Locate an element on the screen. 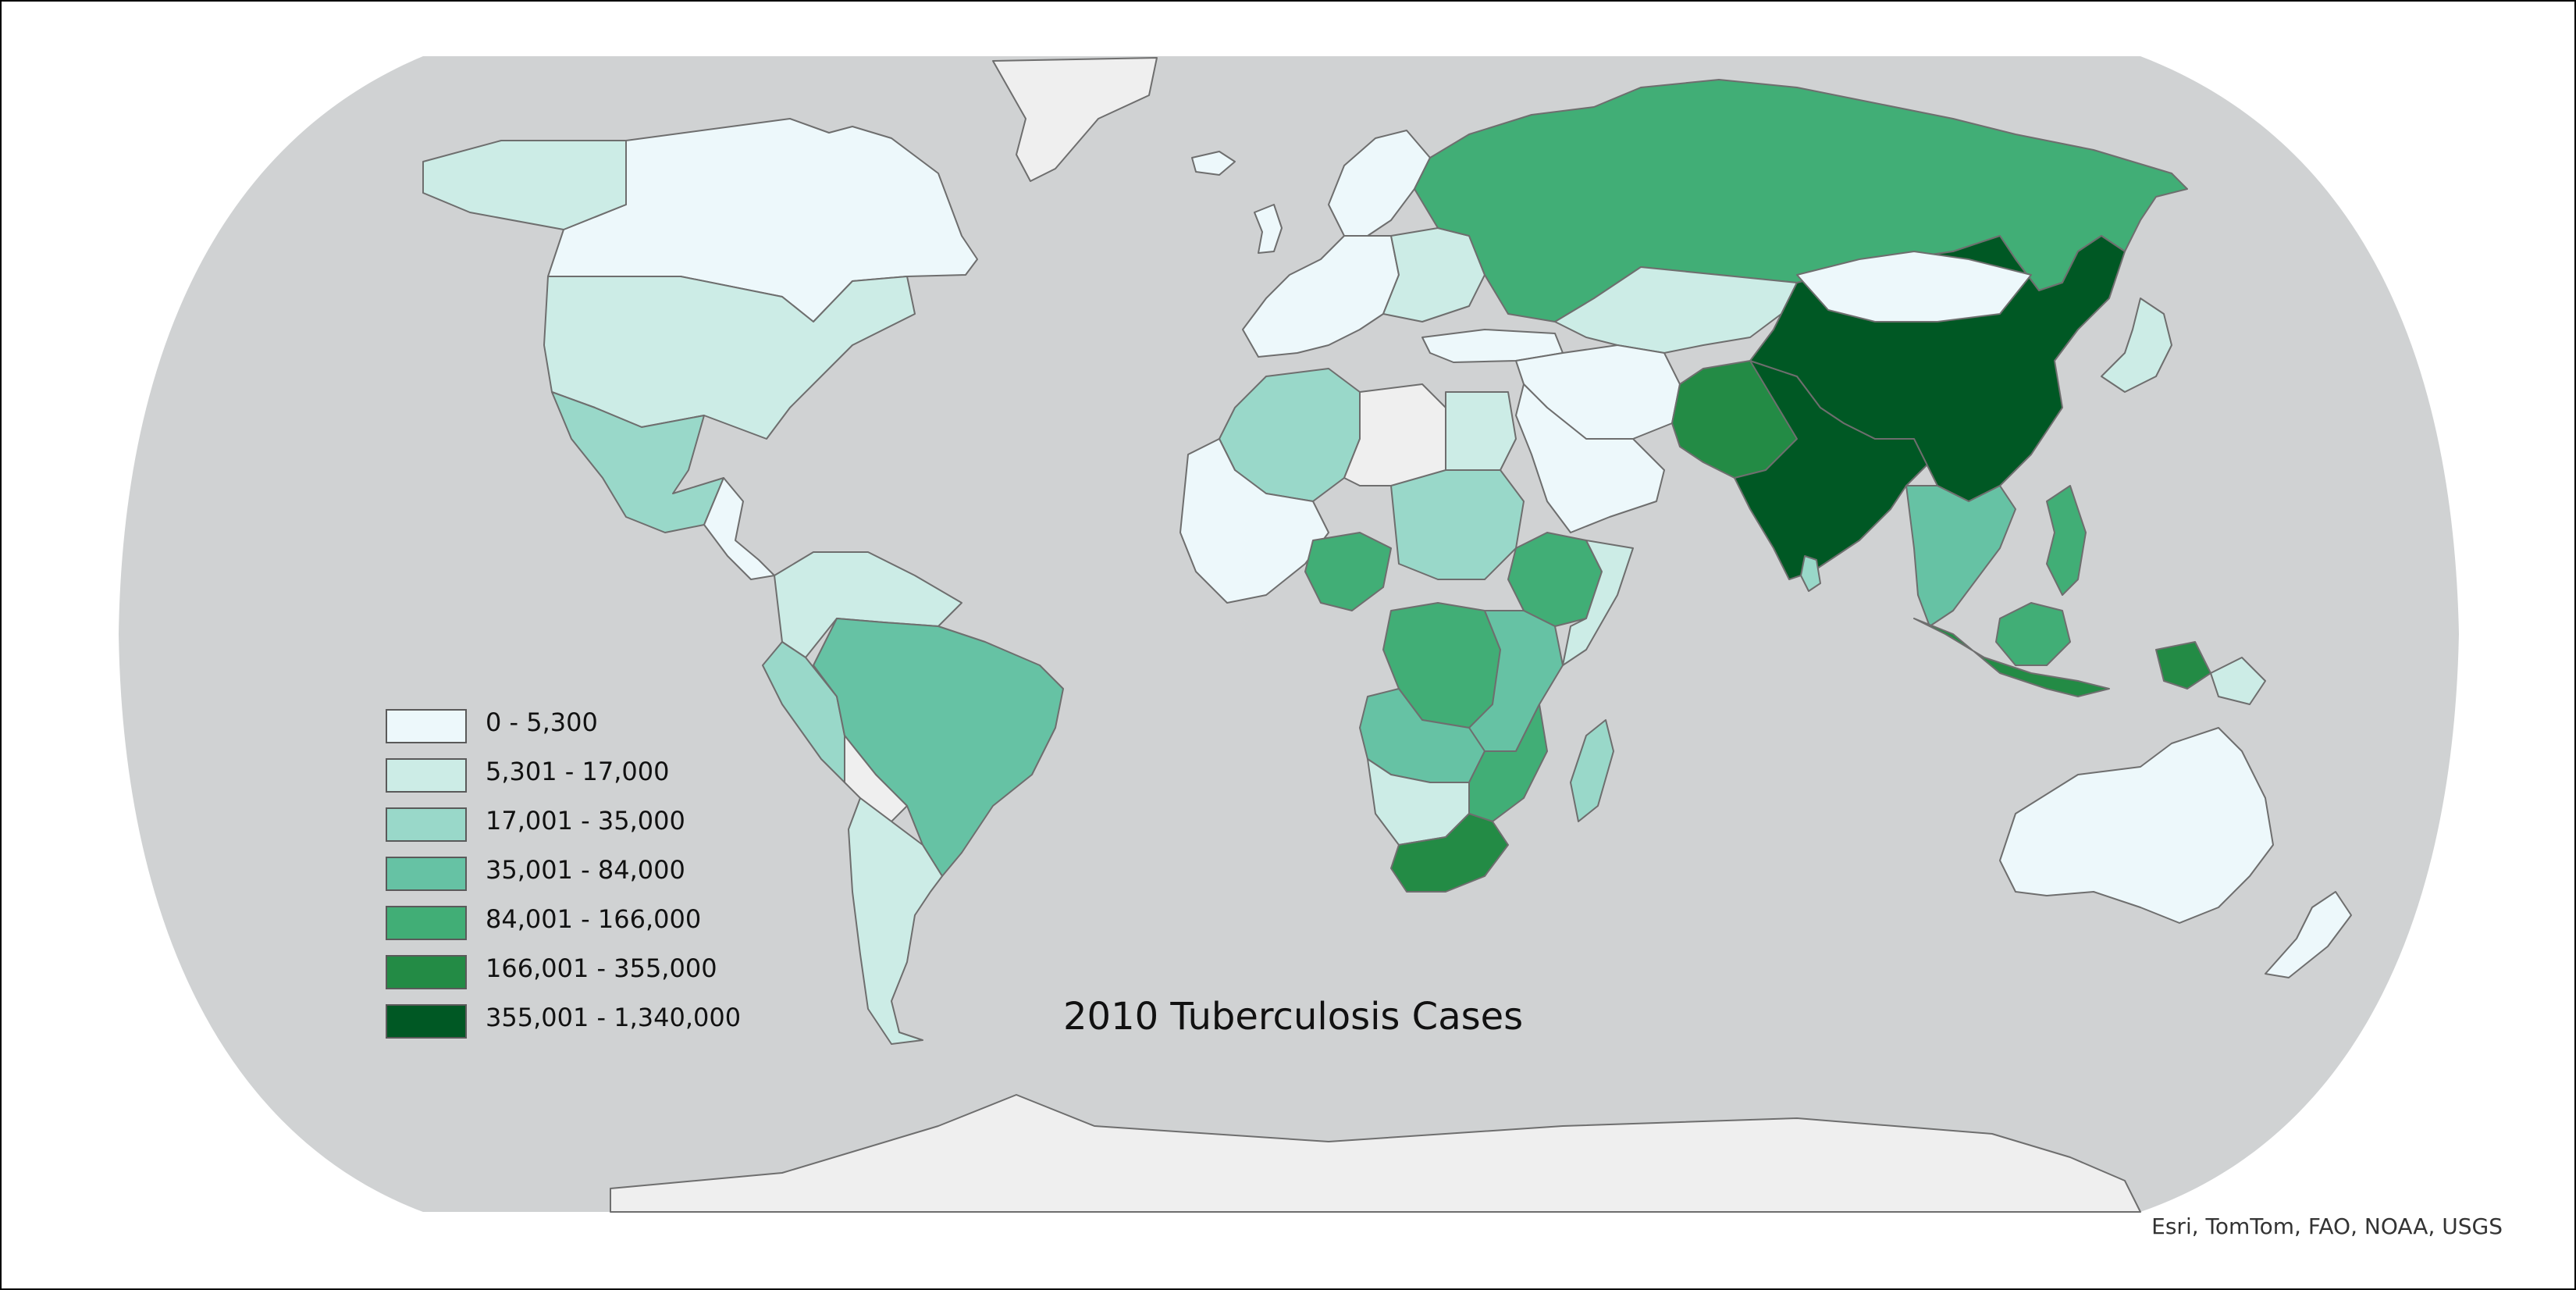 This screenshot has height=1290, width=2576. region-indonesia is located at coordinates (2011, 657).